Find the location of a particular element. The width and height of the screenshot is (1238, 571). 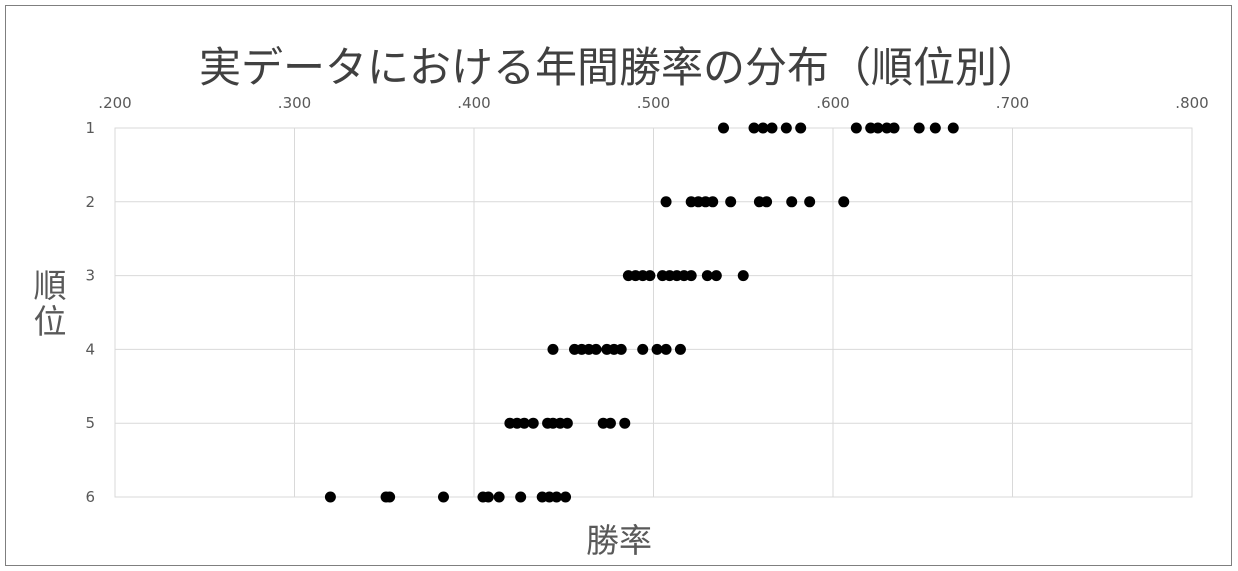

chart-title: 実データにおける年間勝率の分布（順位別） is located at coordinates (619, 67).